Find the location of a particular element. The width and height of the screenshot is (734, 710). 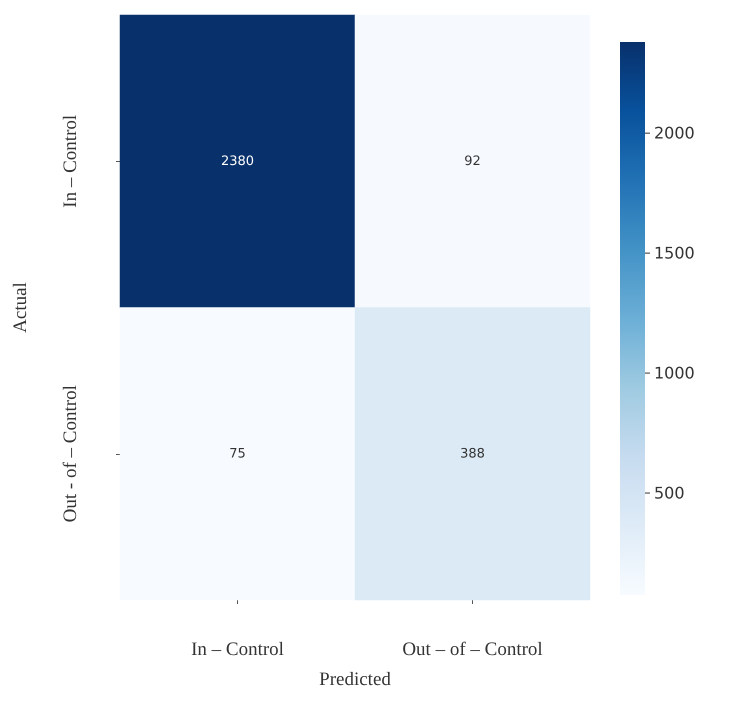

color-bar-label: 2000 is located at coordinates (674, 133).